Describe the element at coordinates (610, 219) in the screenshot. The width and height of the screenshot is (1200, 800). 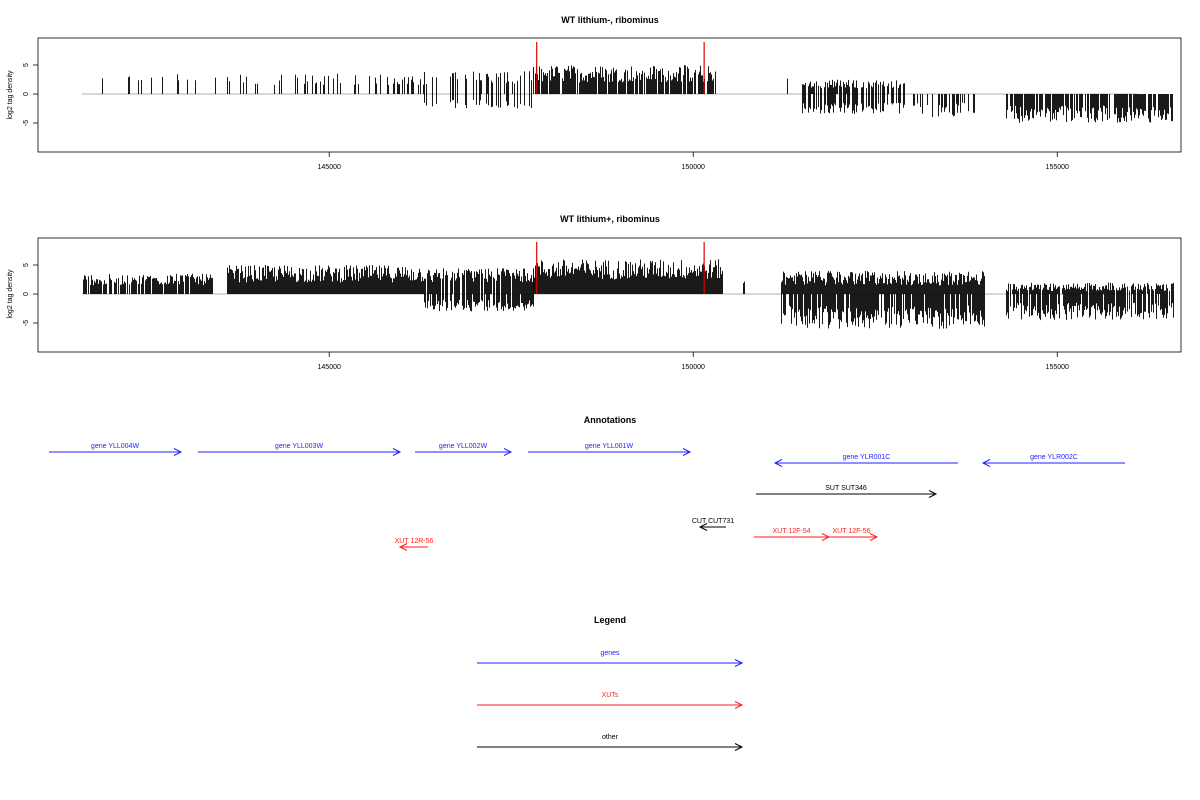
I see `panel-title: WT lithium+, ribominus` at that location.